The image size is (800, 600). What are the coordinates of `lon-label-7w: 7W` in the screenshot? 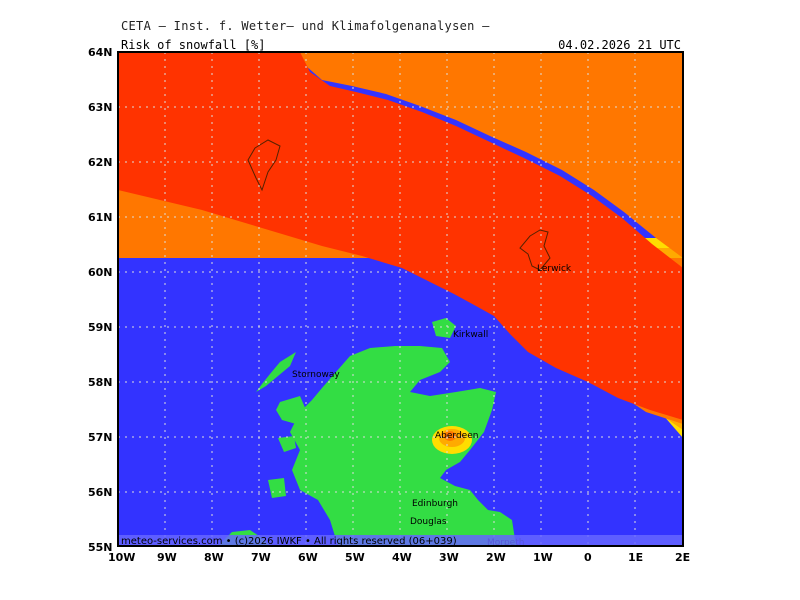 It's located at (261, 557).